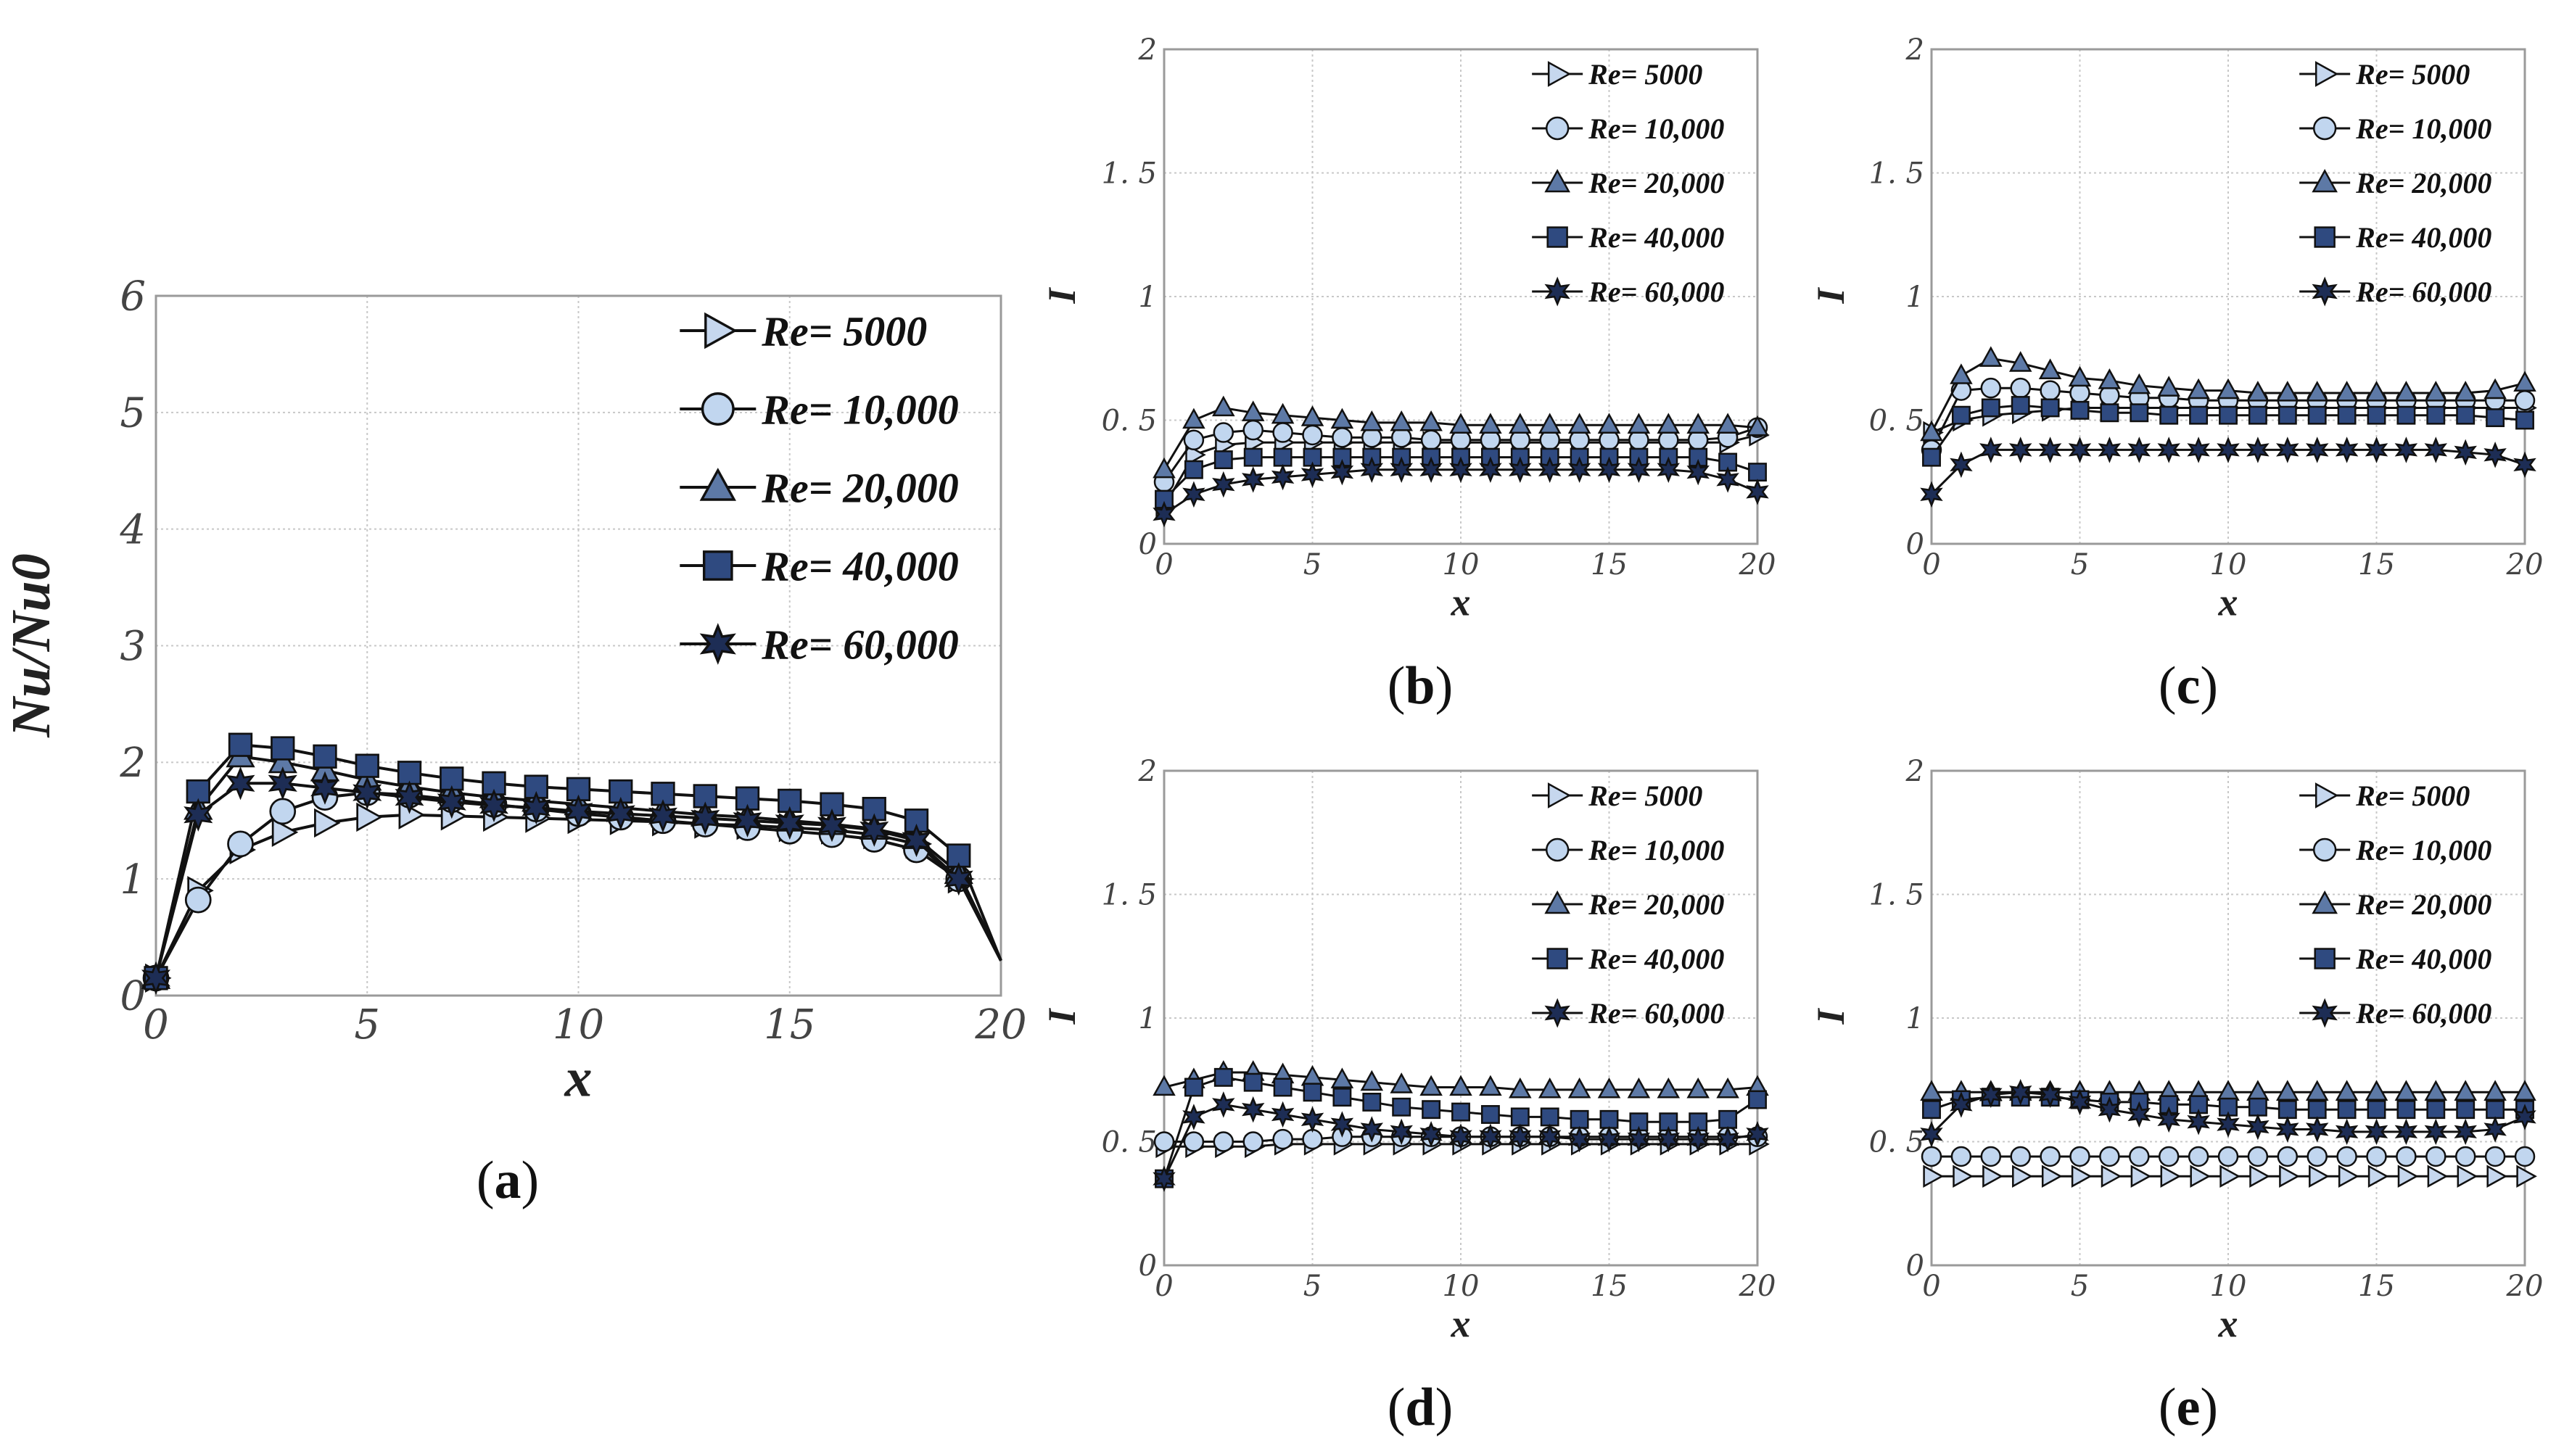  Describe the element at coordinates (1931, 1286) in the screenshot. I see `x-tick-label: 0` at that location.